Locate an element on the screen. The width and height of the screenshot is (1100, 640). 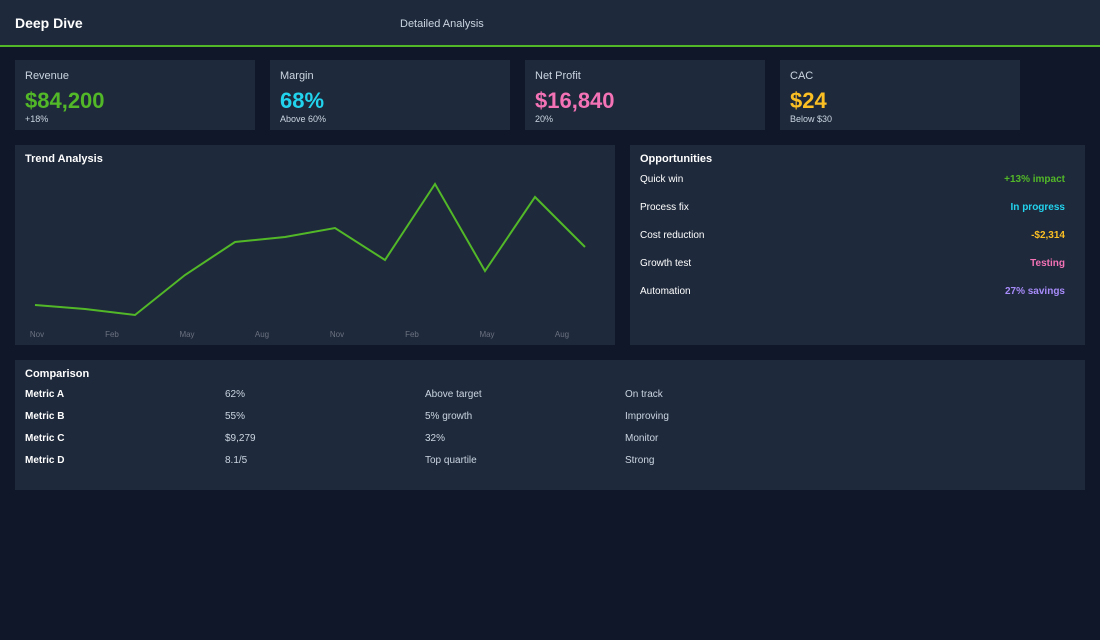
trend-line is located at coordinates (310, 249).